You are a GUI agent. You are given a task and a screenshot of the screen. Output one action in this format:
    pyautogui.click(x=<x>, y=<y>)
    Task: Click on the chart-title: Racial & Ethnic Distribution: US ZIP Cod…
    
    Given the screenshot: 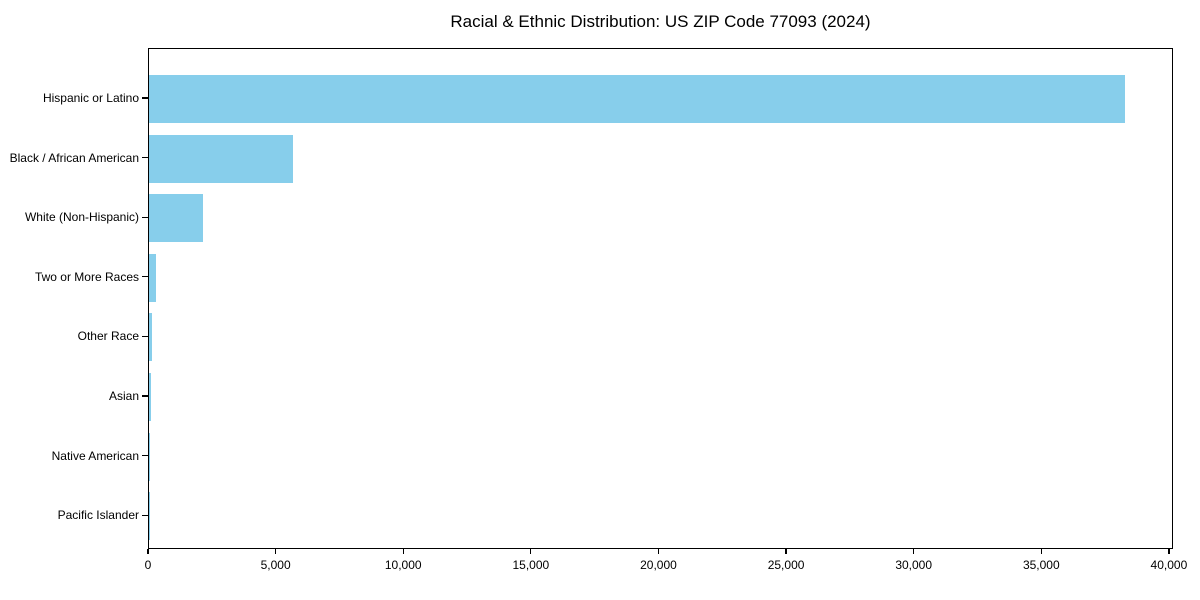 What is the action you would take?
    pyautogui.click(x=660, y=21)
    